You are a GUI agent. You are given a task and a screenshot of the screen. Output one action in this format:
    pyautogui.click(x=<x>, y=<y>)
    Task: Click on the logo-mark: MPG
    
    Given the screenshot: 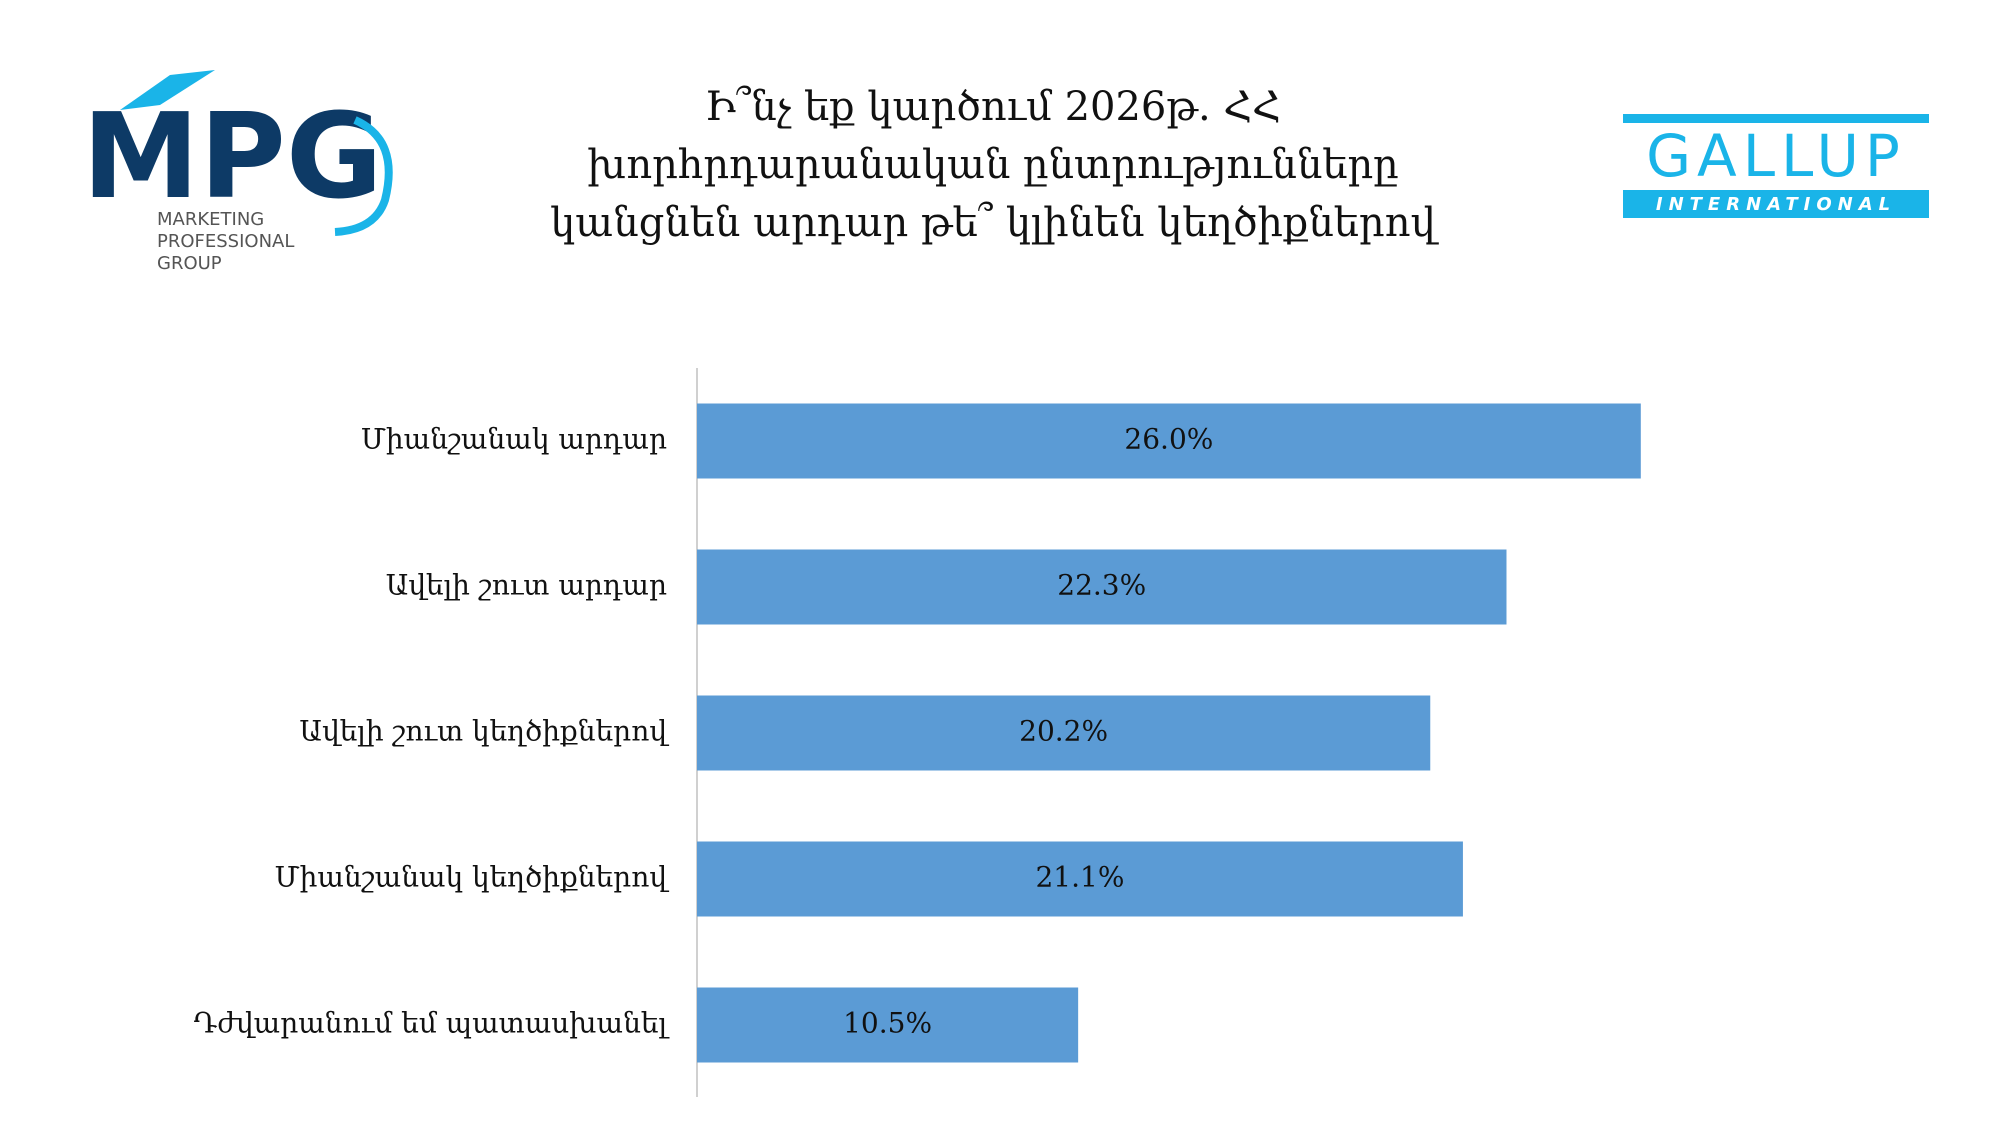 What is the action you would take?
    pyautogui.click(x=232, y=156)
    